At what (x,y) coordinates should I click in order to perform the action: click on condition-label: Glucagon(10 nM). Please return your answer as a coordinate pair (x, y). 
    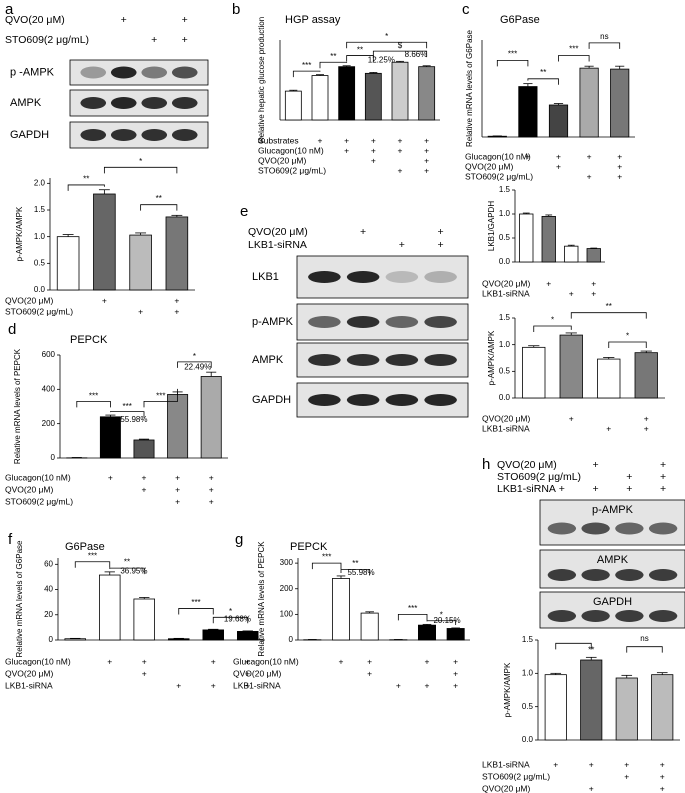
    Looking at the image, I should click on (291, 150).